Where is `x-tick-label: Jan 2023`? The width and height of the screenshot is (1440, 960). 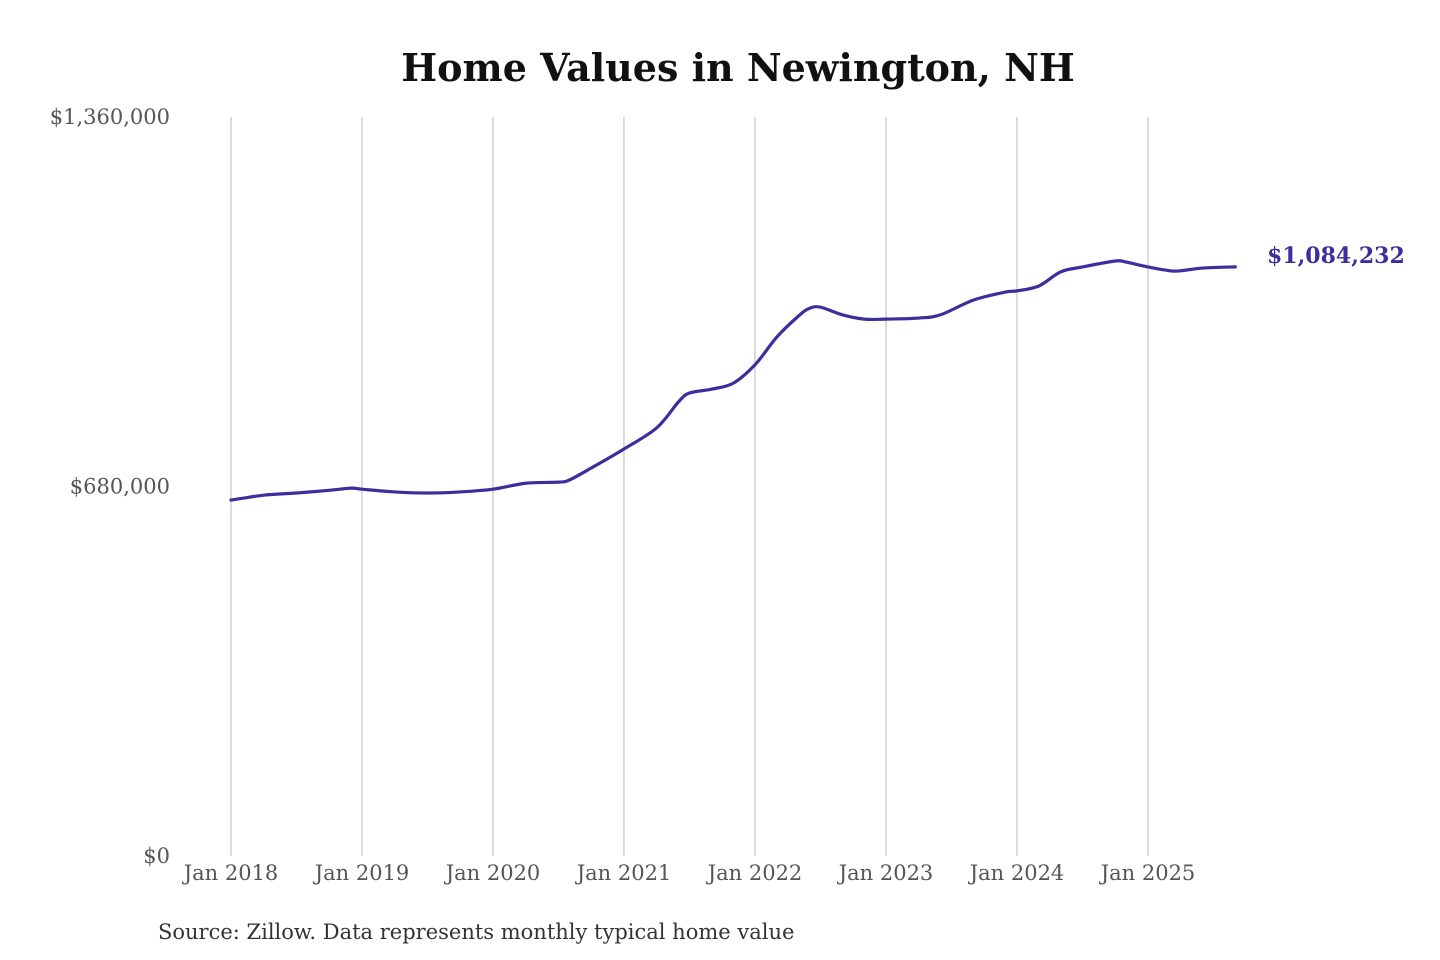
x-tick-label: Jan 2023 is located at coordinates (885, 873).